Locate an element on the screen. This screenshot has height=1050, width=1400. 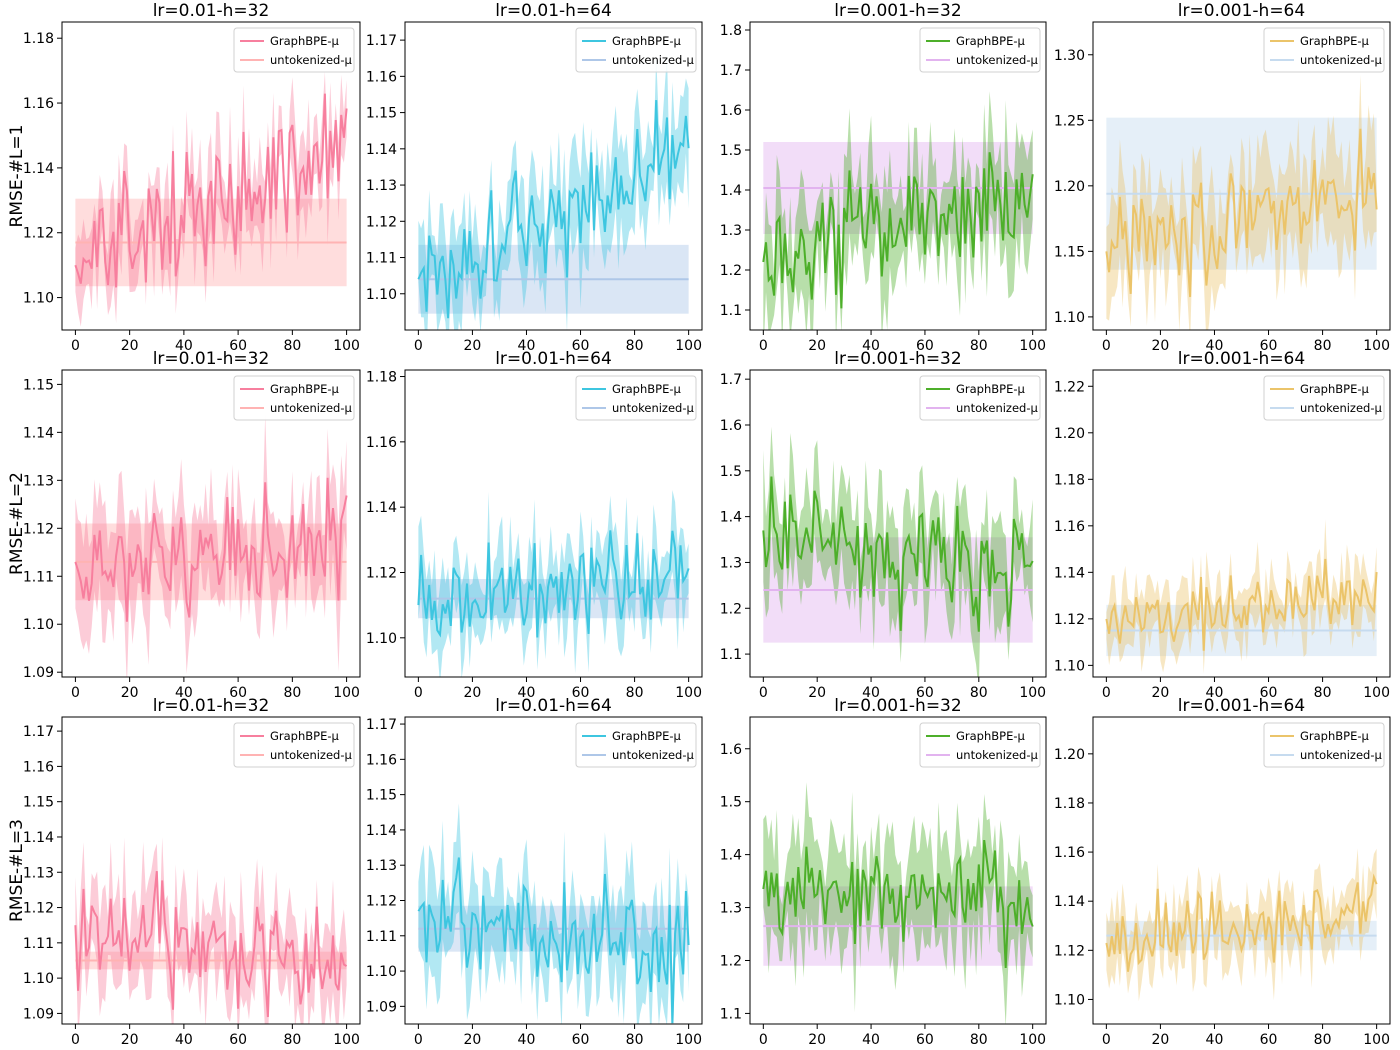
y-tick-label: 1.2 is located at coordinates (731, 609).